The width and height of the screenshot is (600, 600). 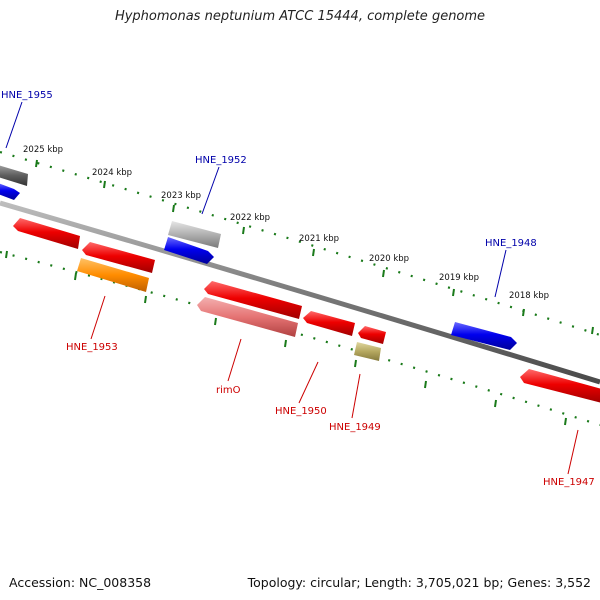 I want to click on gene-rimo-arrow, so click(x=247, y=317).